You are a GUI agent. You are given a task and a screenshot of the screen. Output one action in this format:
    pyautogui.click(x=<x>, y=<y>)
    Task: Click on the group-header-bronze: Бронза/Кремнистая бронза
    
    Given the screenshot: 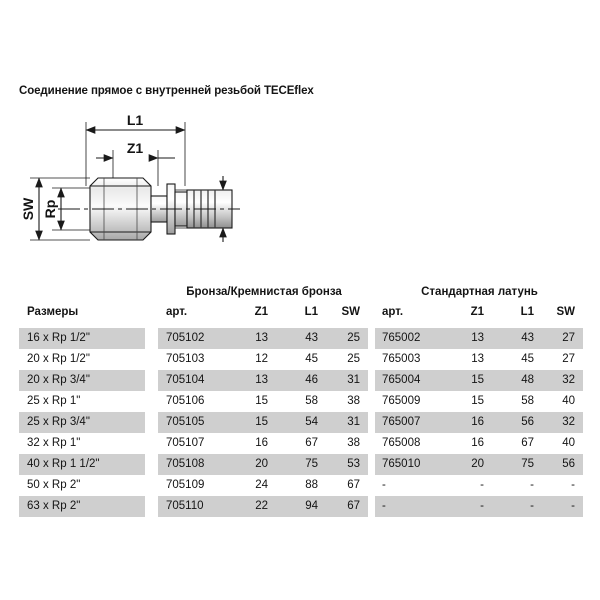 What is the action you would take?
    pyautogui.click(x=264, y=292)
    